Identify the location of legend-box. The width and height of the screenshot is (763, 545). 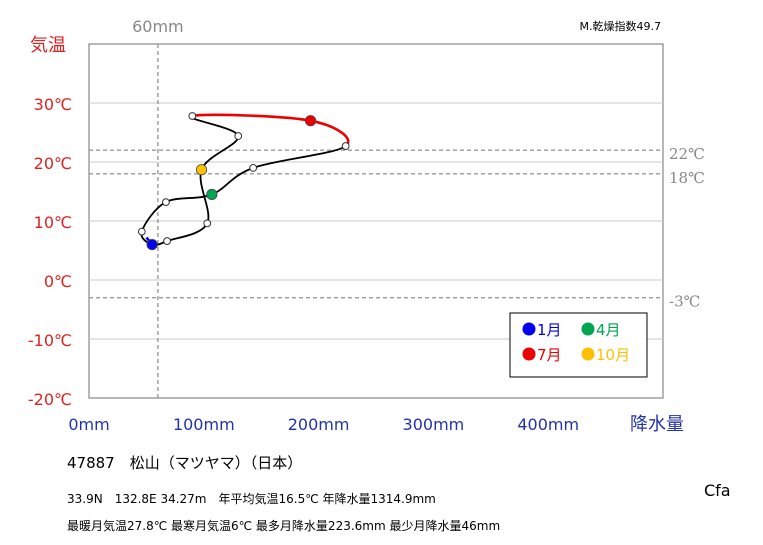
(578, 345).